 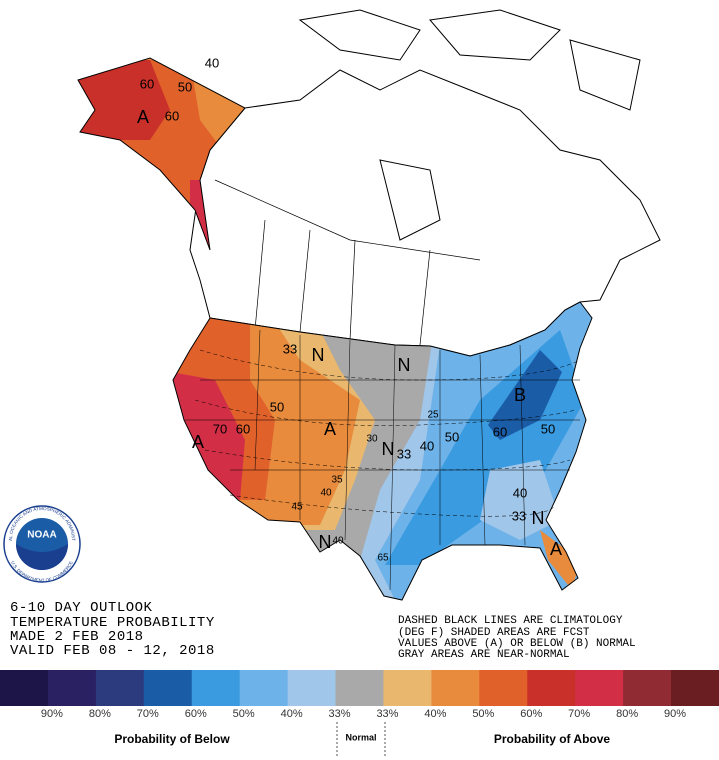 I want to click on outlook-line: 6-10 DAY OUTLOOK, so click(x=81, y=608).